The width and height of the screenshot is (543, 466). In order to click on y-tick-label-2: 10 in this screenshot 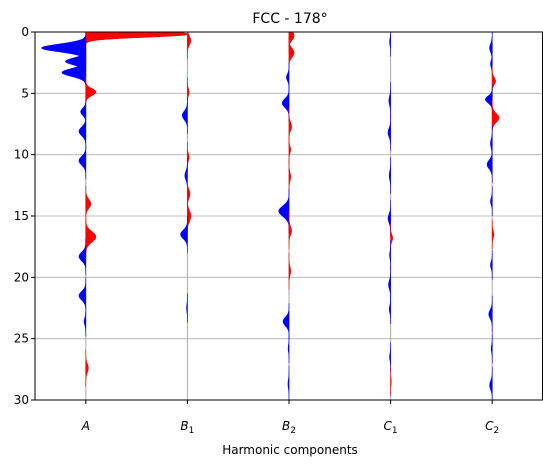, I will do `click(21, 155)`.